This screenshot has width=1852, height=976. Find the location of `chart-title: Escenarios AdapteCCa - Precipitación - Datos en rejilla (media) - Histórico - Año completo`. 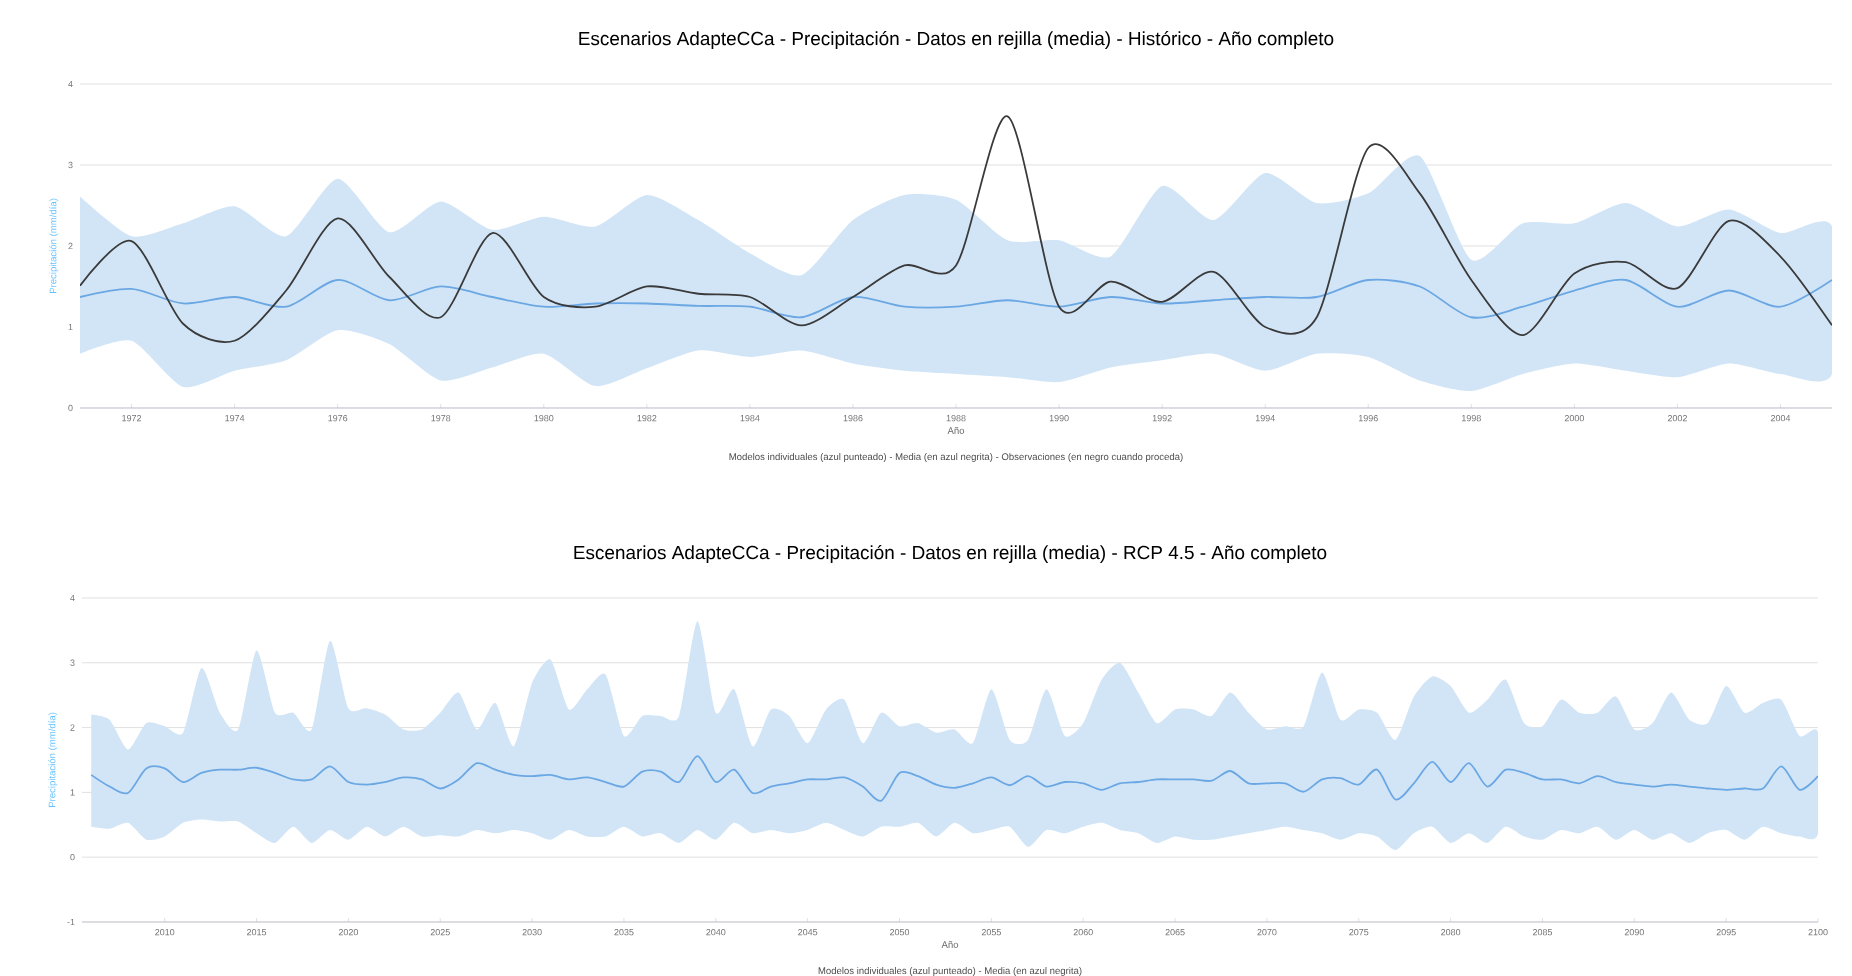

chart-title: Escenarios AdapteCCa - Precipitación - Datos en rejilla (media) - Histórico - Año completo is located at coordinates (956, 40).